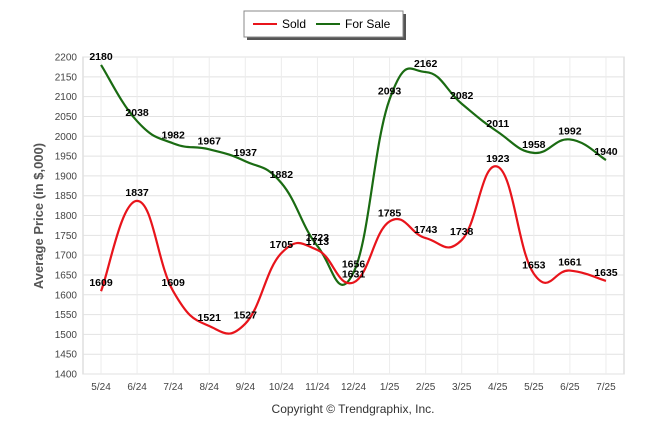 The height and width of the screenshot is (434, 646). I want to click on x-tick-label: 6/24, so click(137, 387).